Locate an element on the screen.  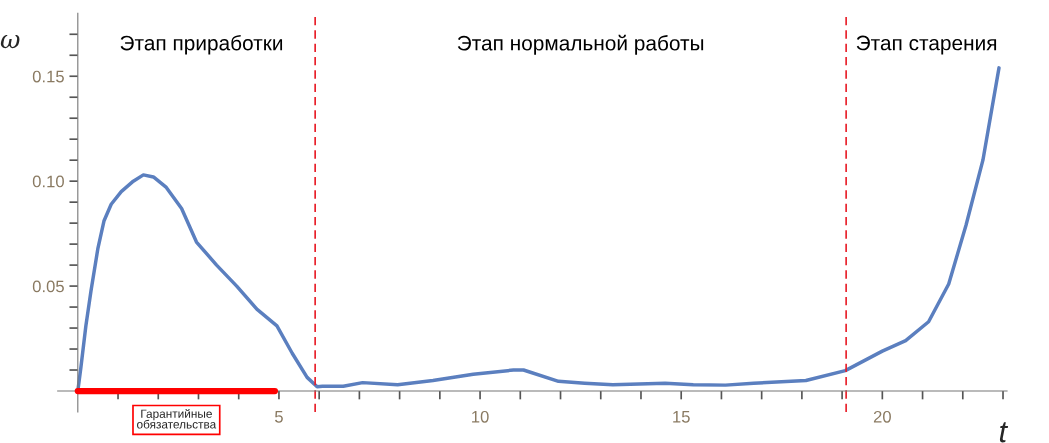
x-axis-title: t is located at coordinates (1004, 432).